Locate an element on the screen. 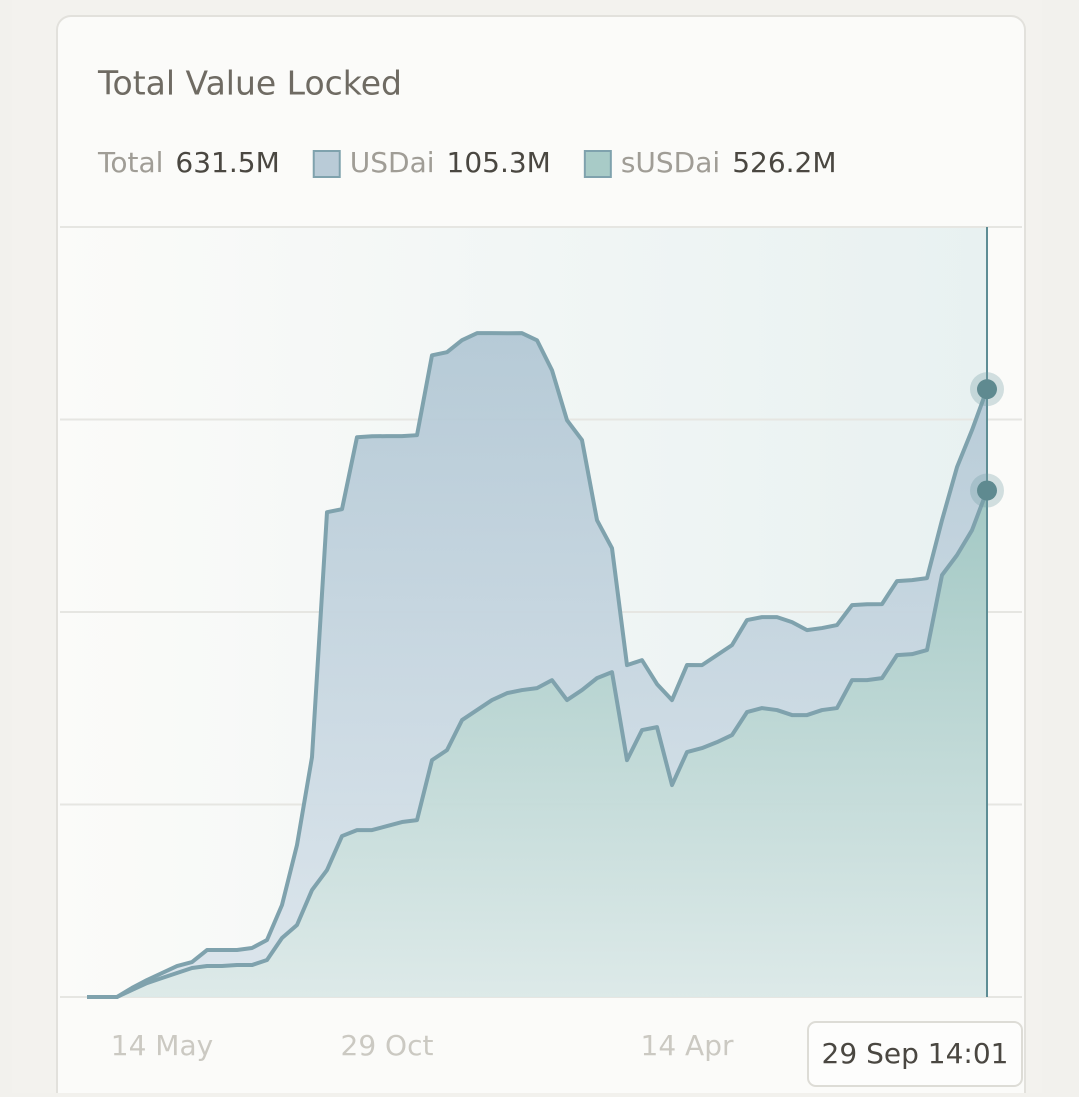 Image resolution: width=1079 pixels, height=1097 pixels. legend: Total 631.5M USDai 105.3M sUSDai 526.2M is located at coordinates (467, 162).